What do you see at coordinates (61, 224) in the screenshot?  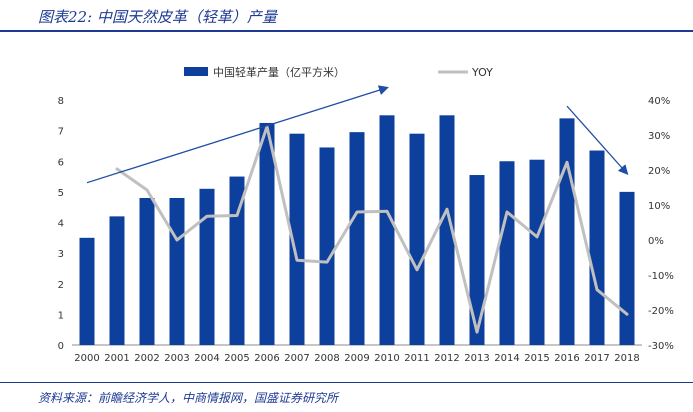 I see `left-axis-tick-label: 4` at bounding box center [61, 224].